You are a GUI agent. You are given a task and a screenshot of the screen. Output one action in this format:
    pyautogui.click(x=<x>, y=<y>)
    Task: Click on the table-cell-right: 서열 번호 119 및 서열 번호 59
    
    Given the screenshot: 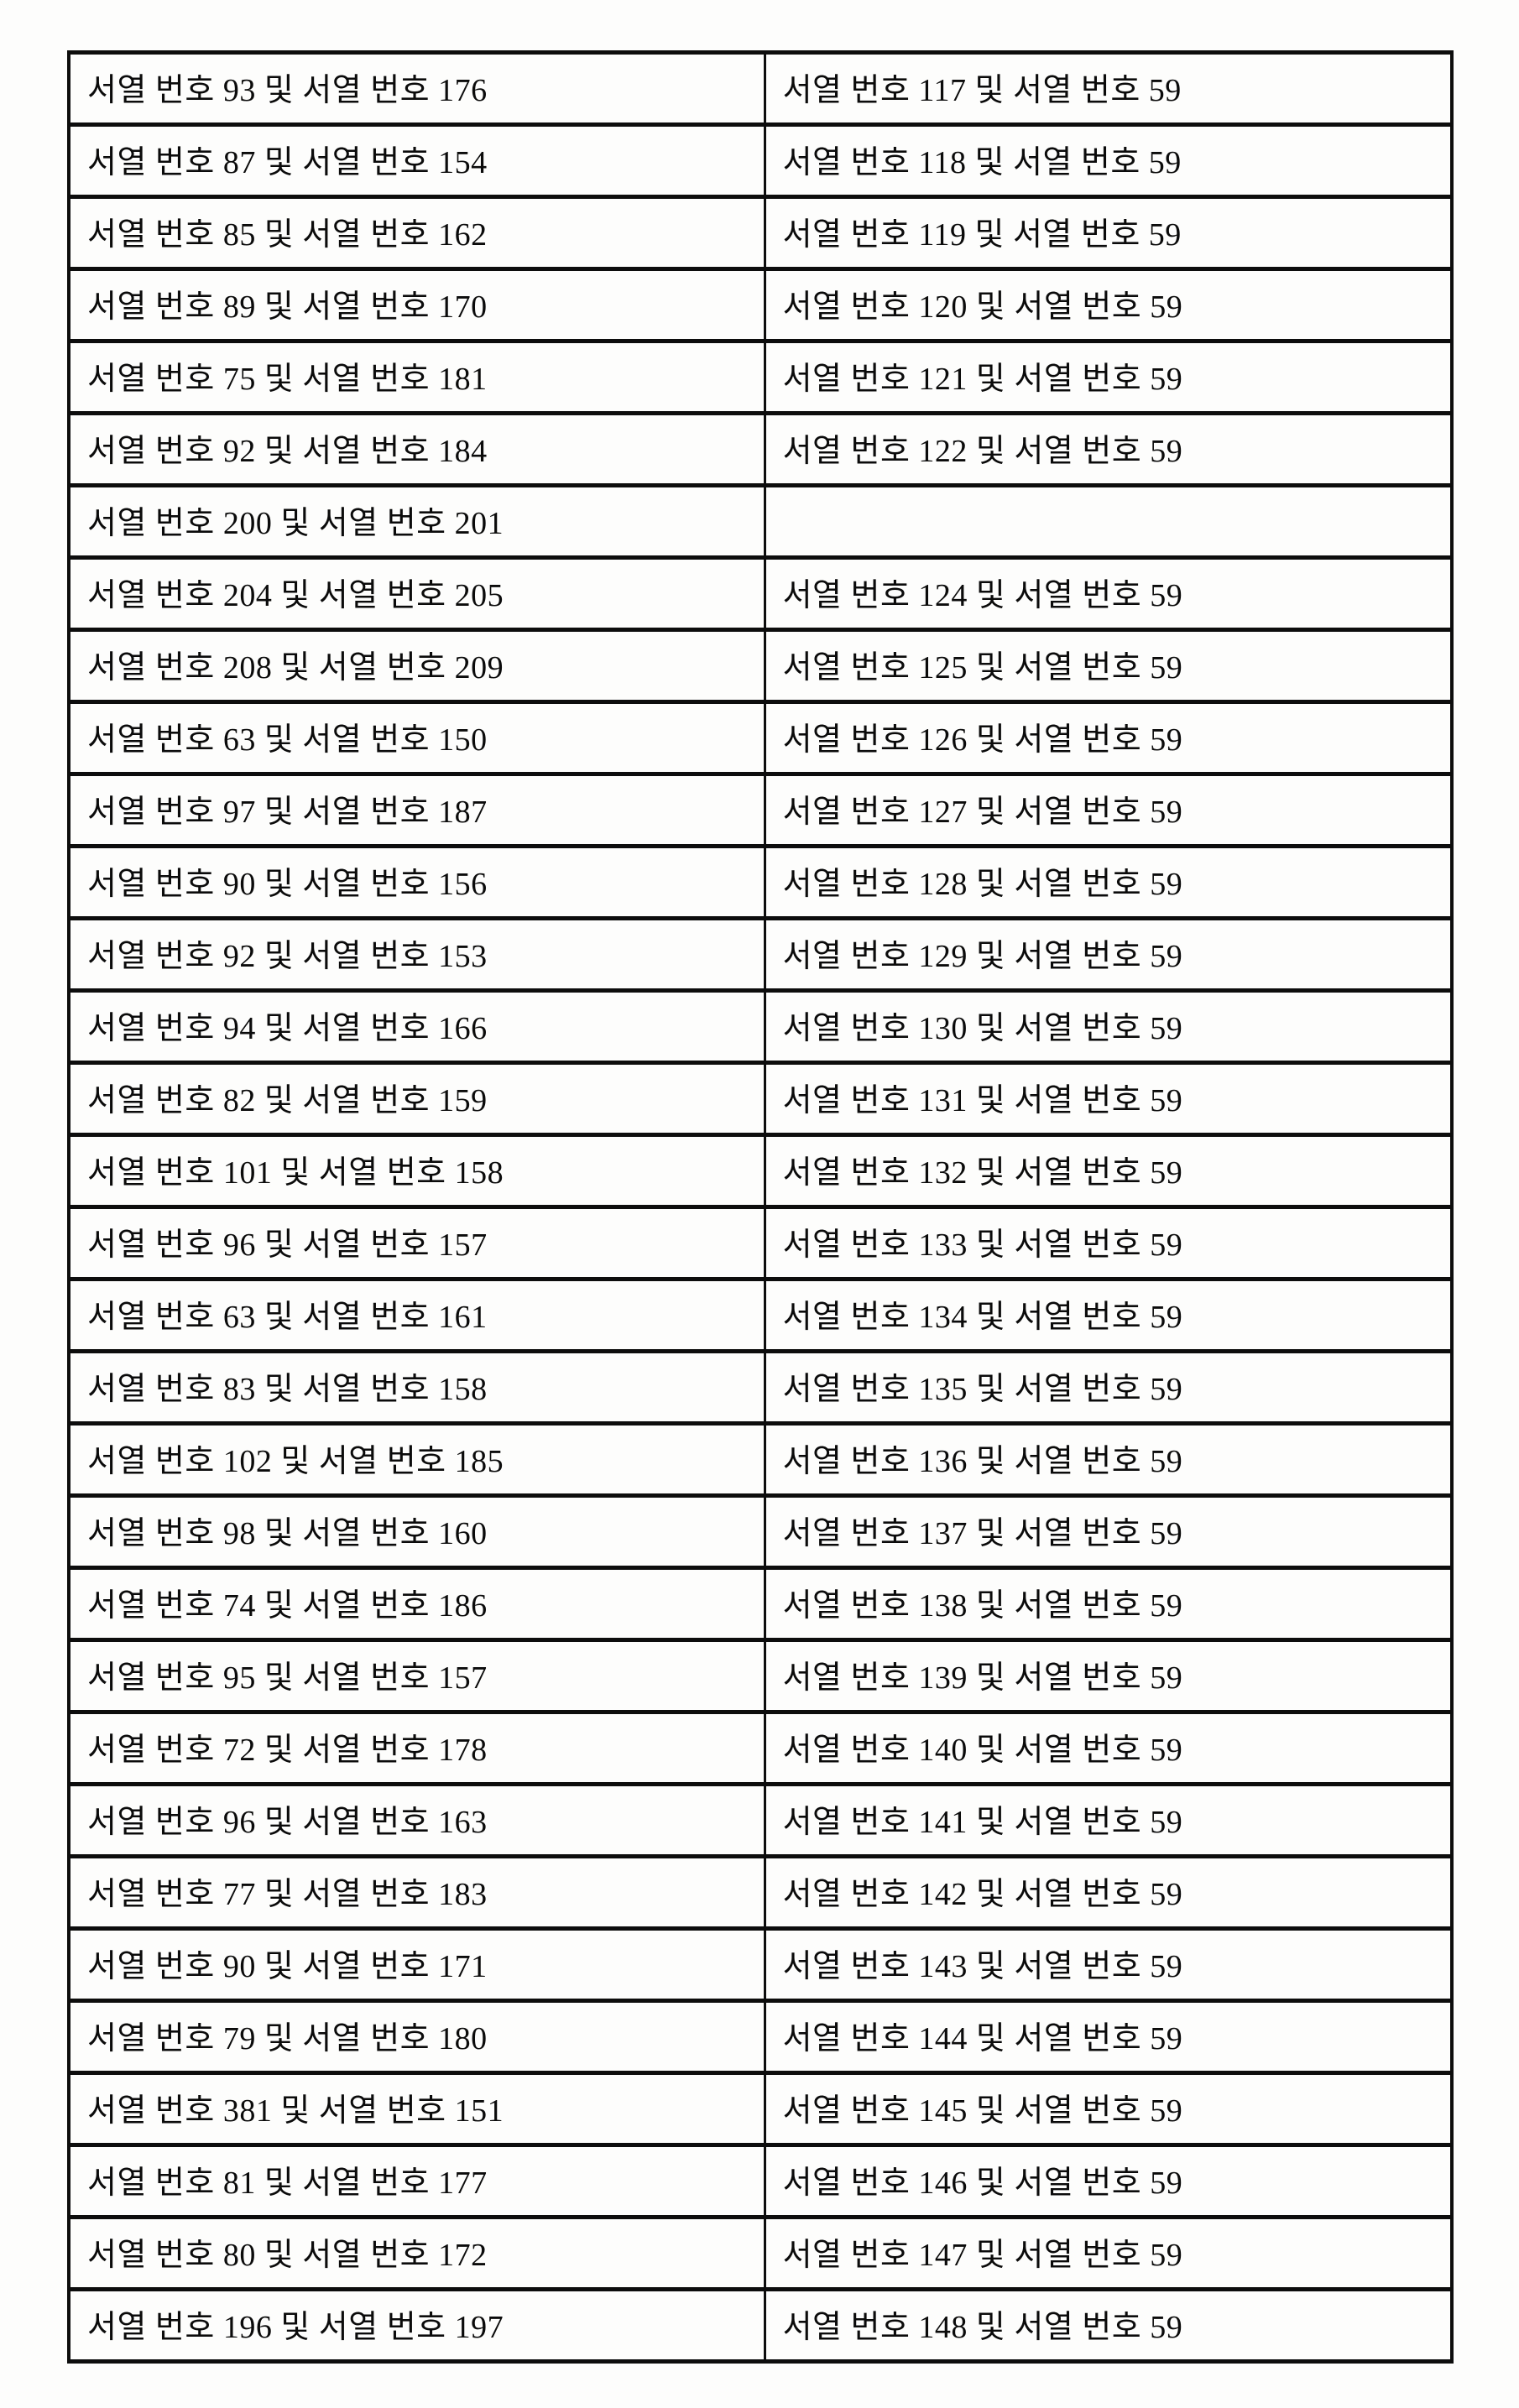 What is the action you would take?
    pyautogui.click(x=982, y=235)
    